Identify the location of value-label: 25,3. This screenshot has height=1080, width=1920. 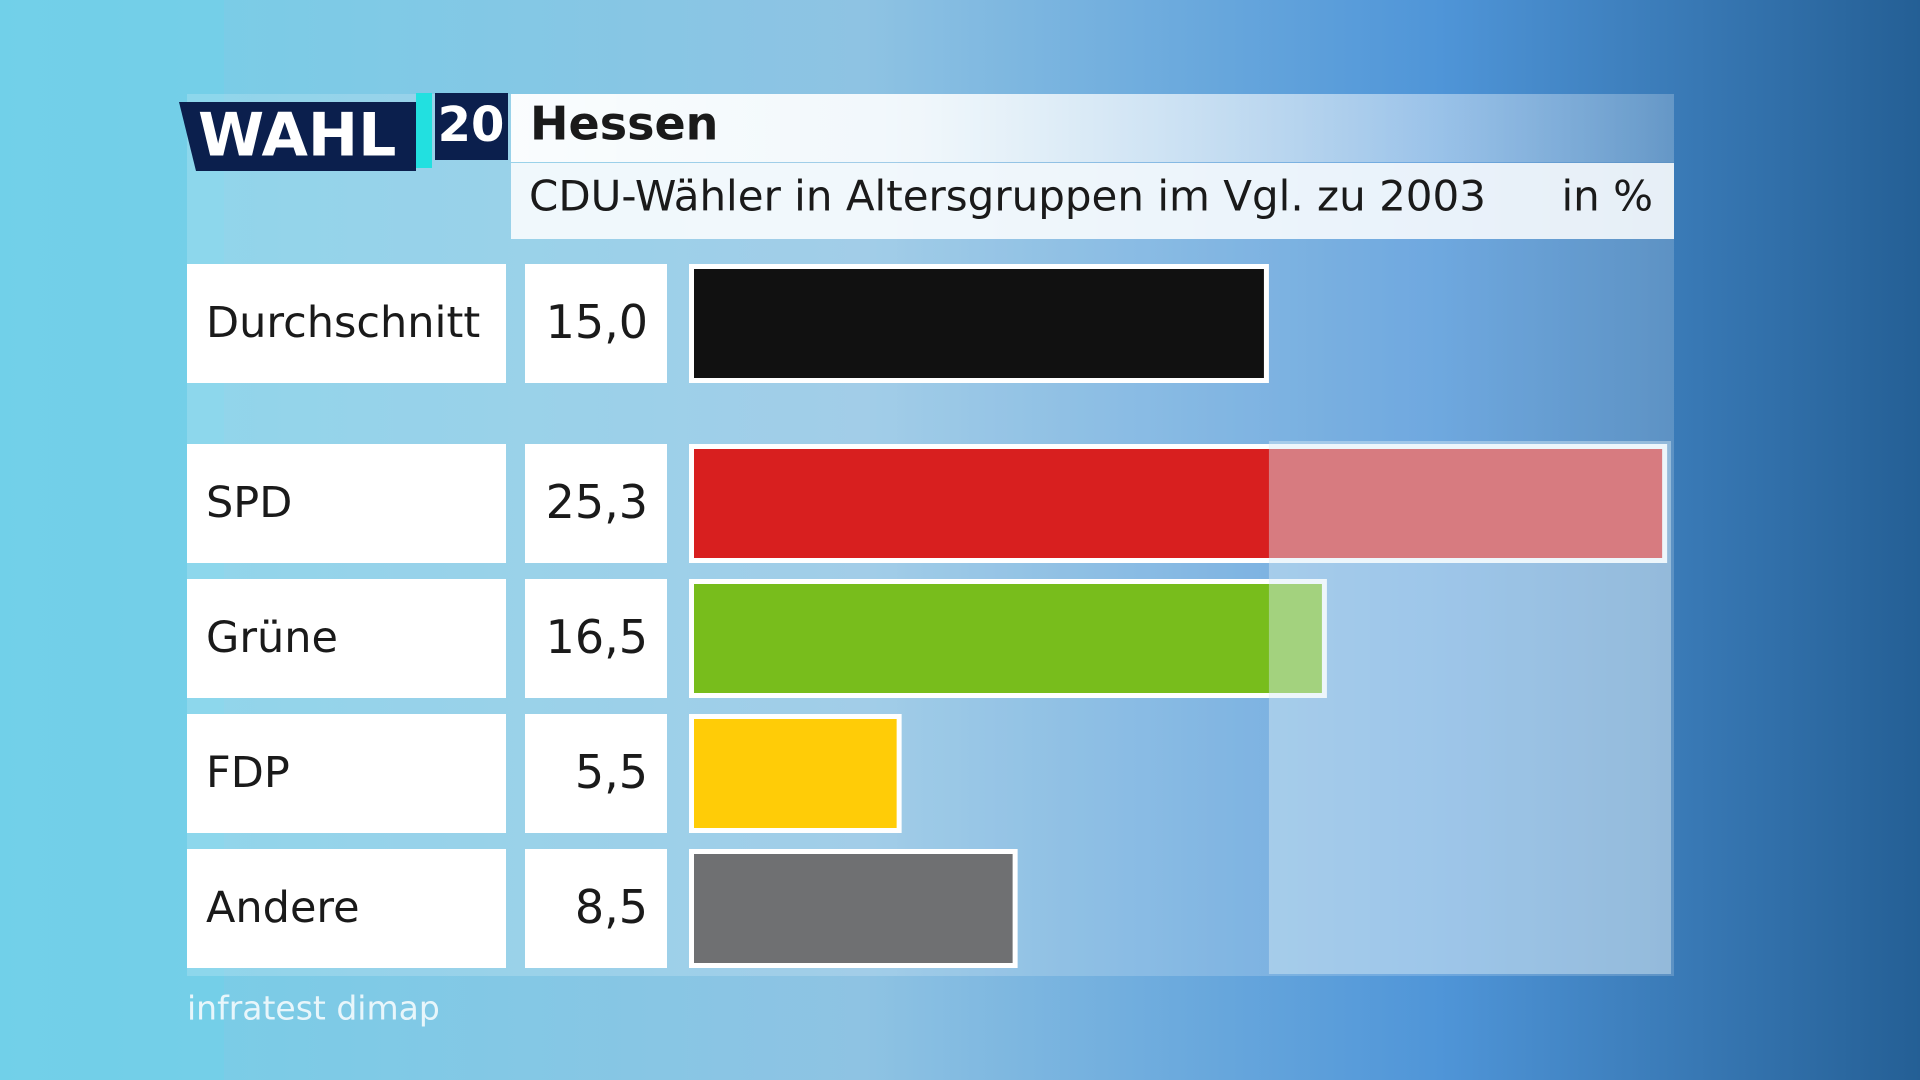
(597, 502).